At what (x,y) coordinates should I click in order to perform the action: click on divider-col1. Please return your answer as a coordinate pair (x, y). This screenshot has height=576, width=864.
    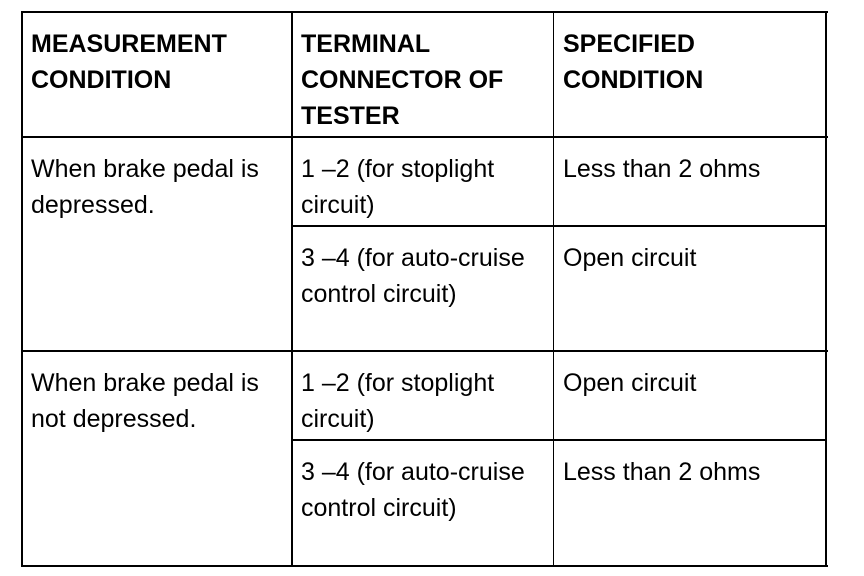
    Looking at the image, I should click on (292, 289).